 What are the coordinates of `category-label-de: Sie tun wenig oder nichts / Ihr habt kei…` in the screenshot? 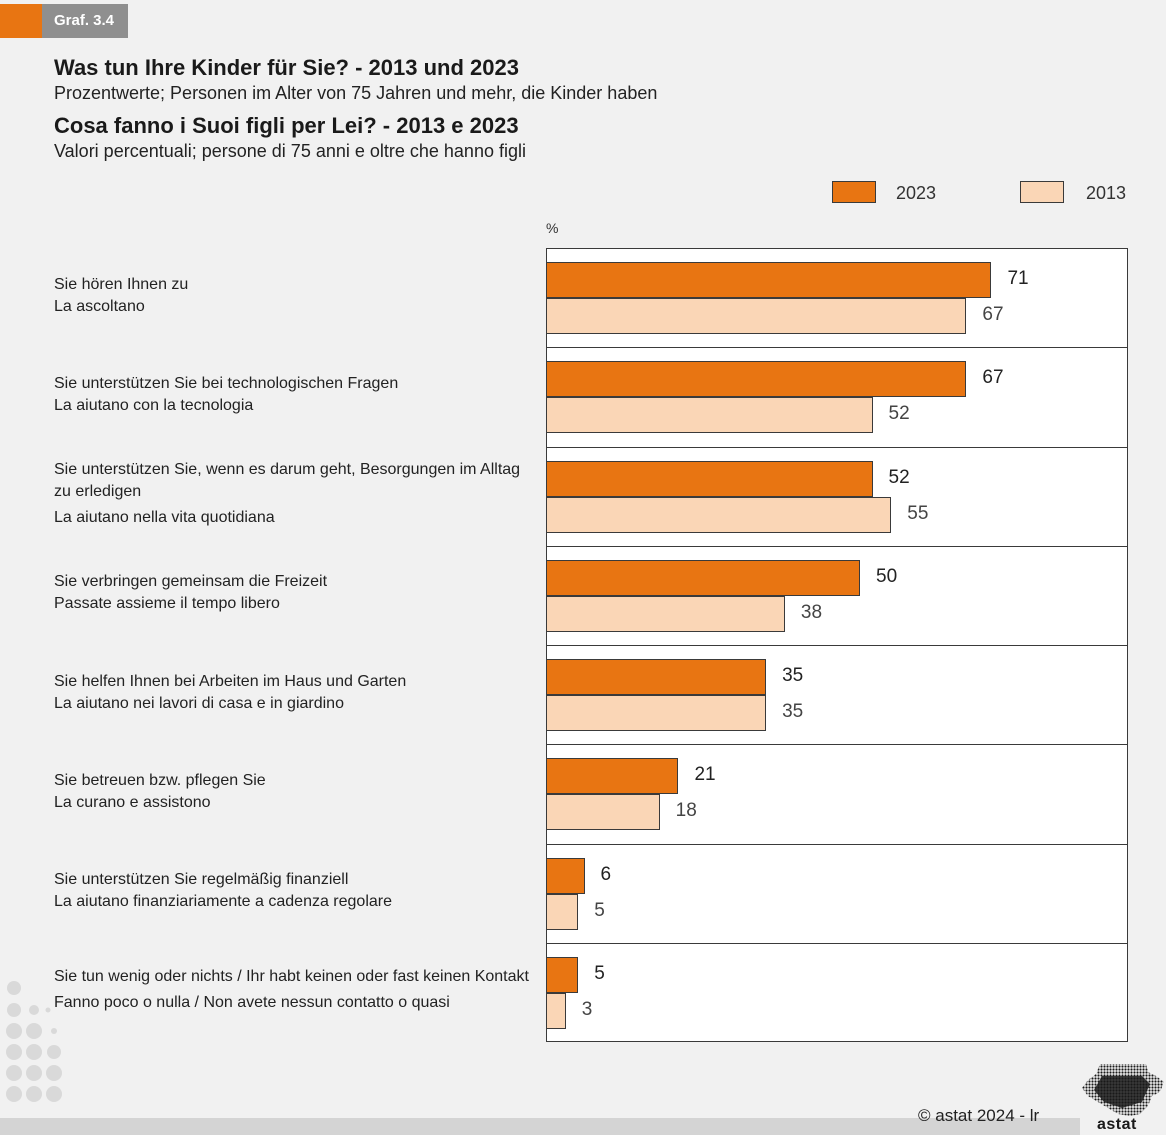 It's located at (291, 977).